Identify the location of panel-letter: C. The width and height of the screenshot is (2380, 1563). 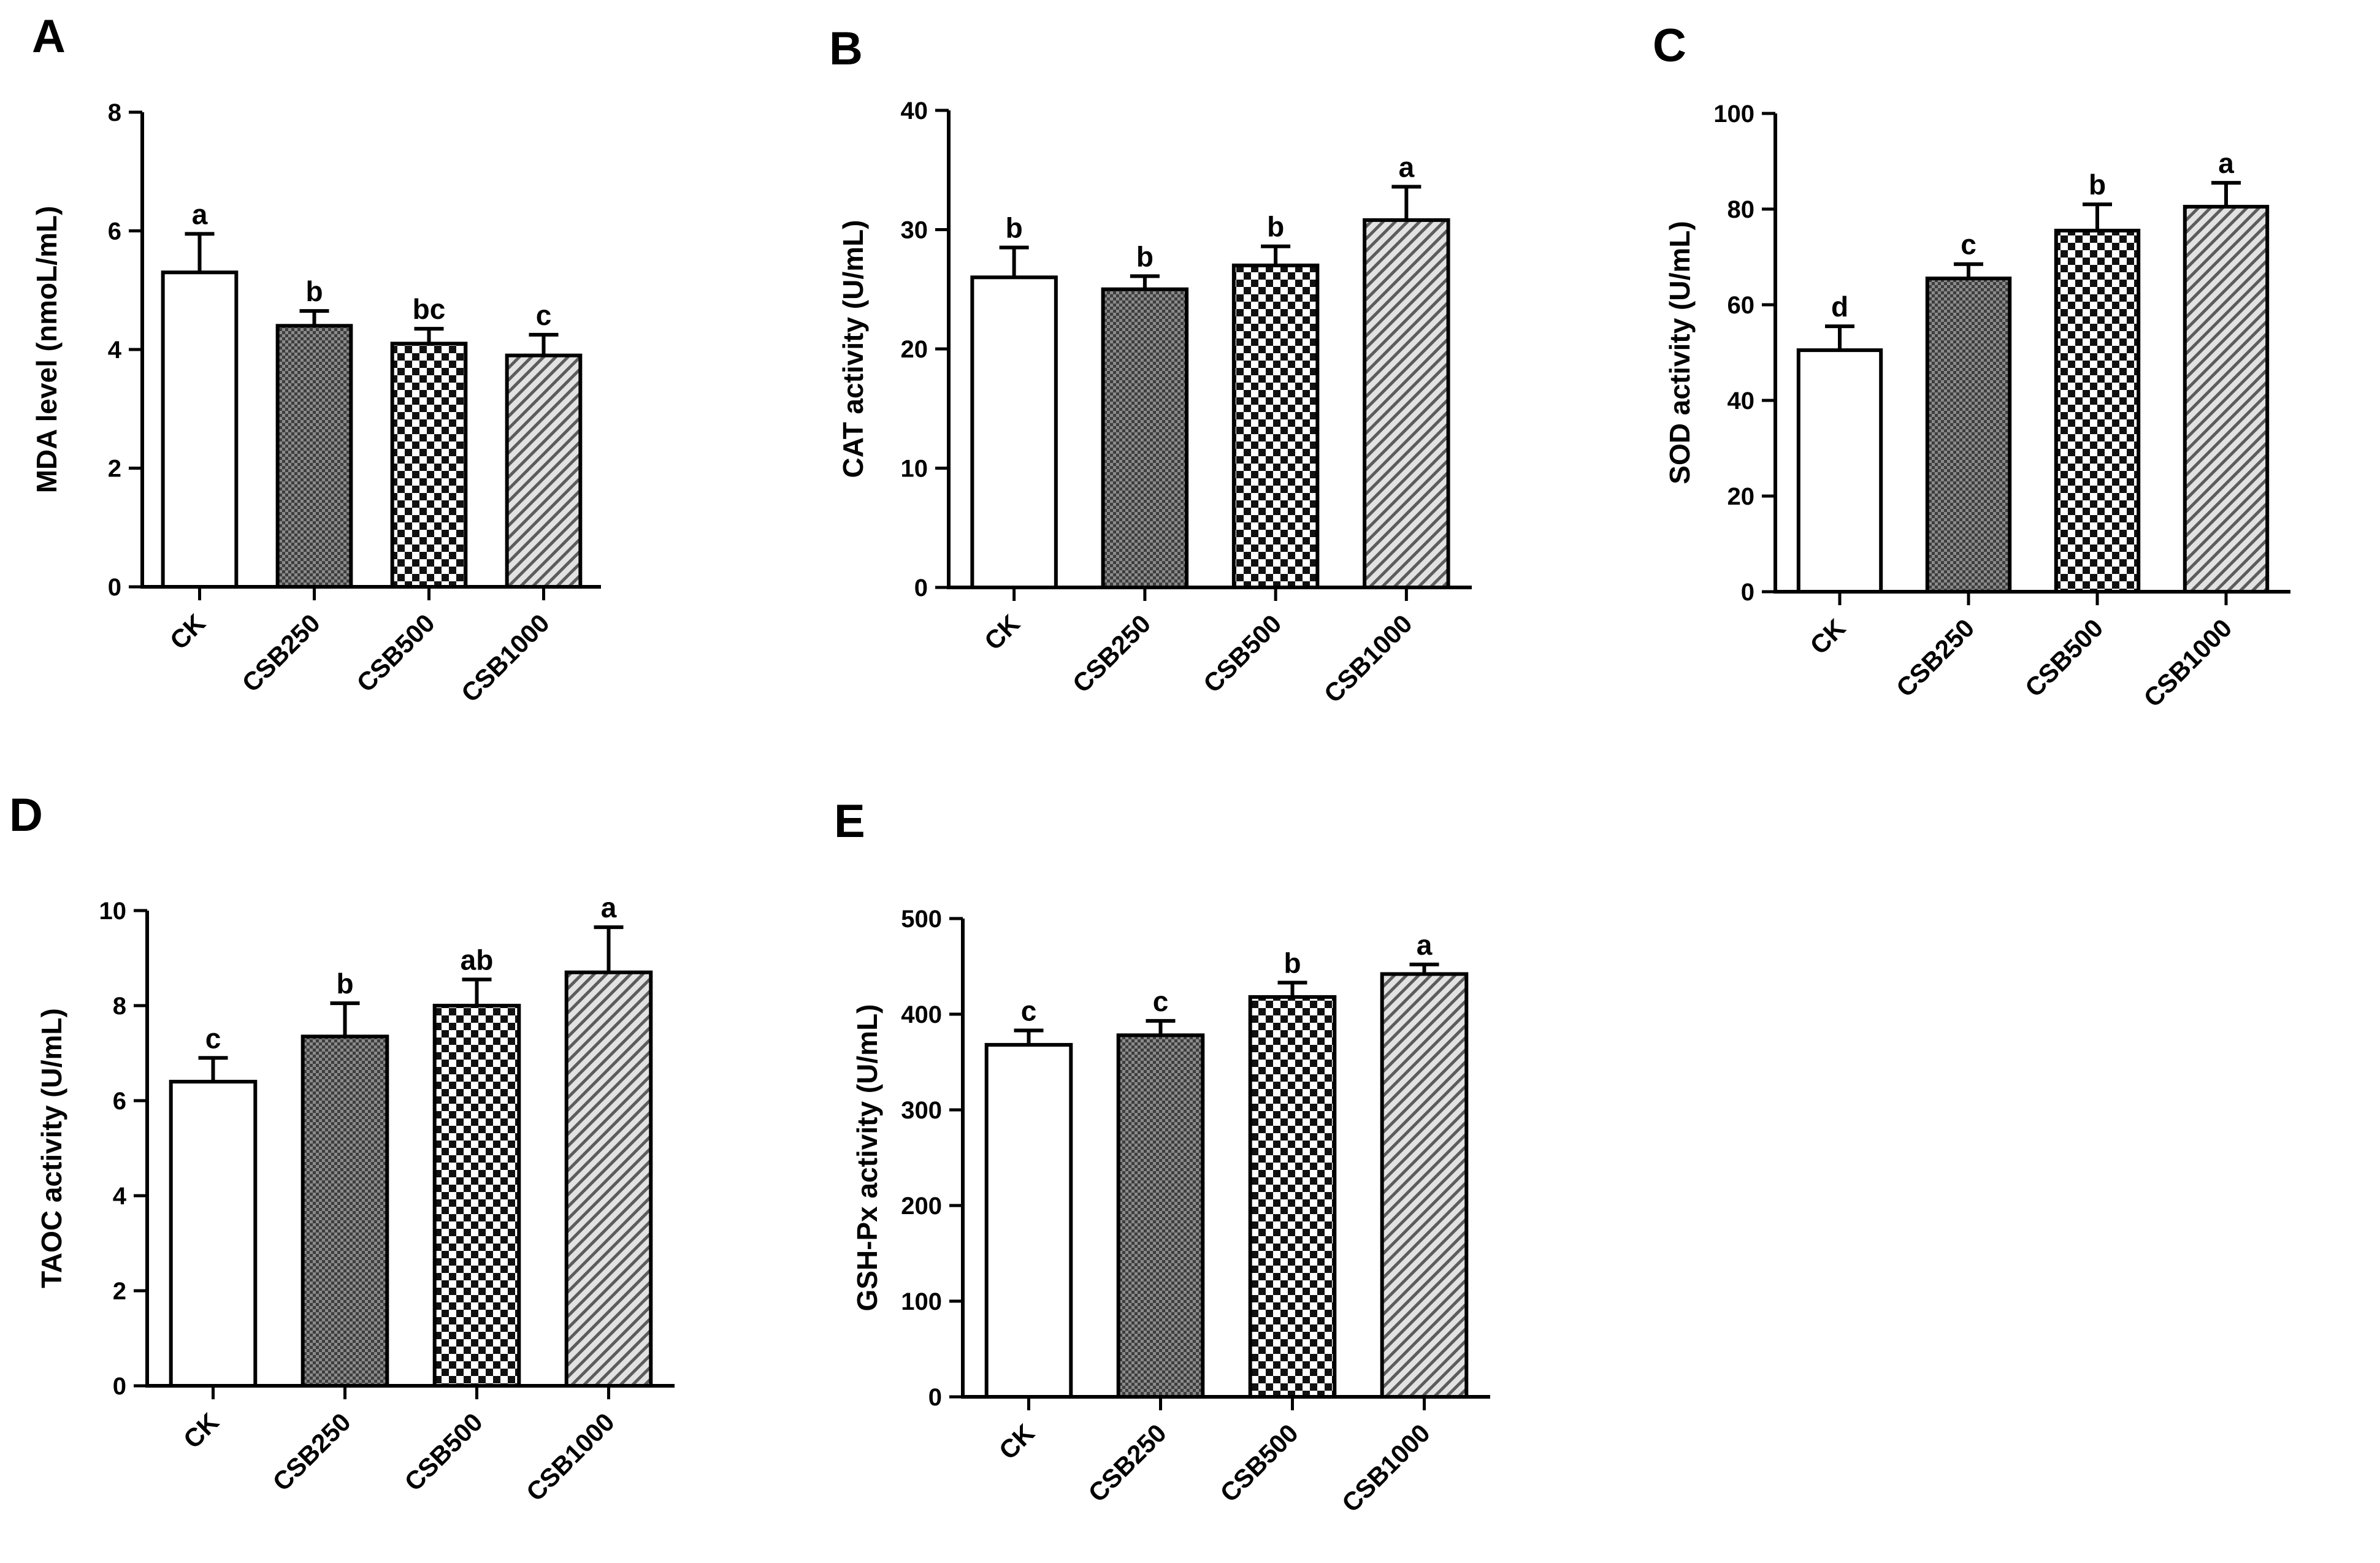
(1669, 46).